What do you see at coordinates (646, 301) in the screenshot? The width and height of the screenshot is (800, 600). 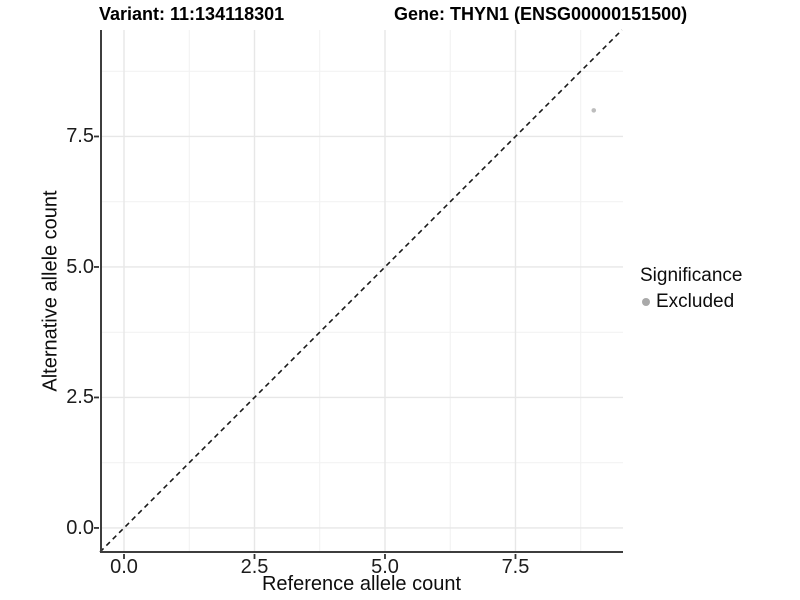 I see `legend-key-dot-icon` at bounding box center [646, 301].